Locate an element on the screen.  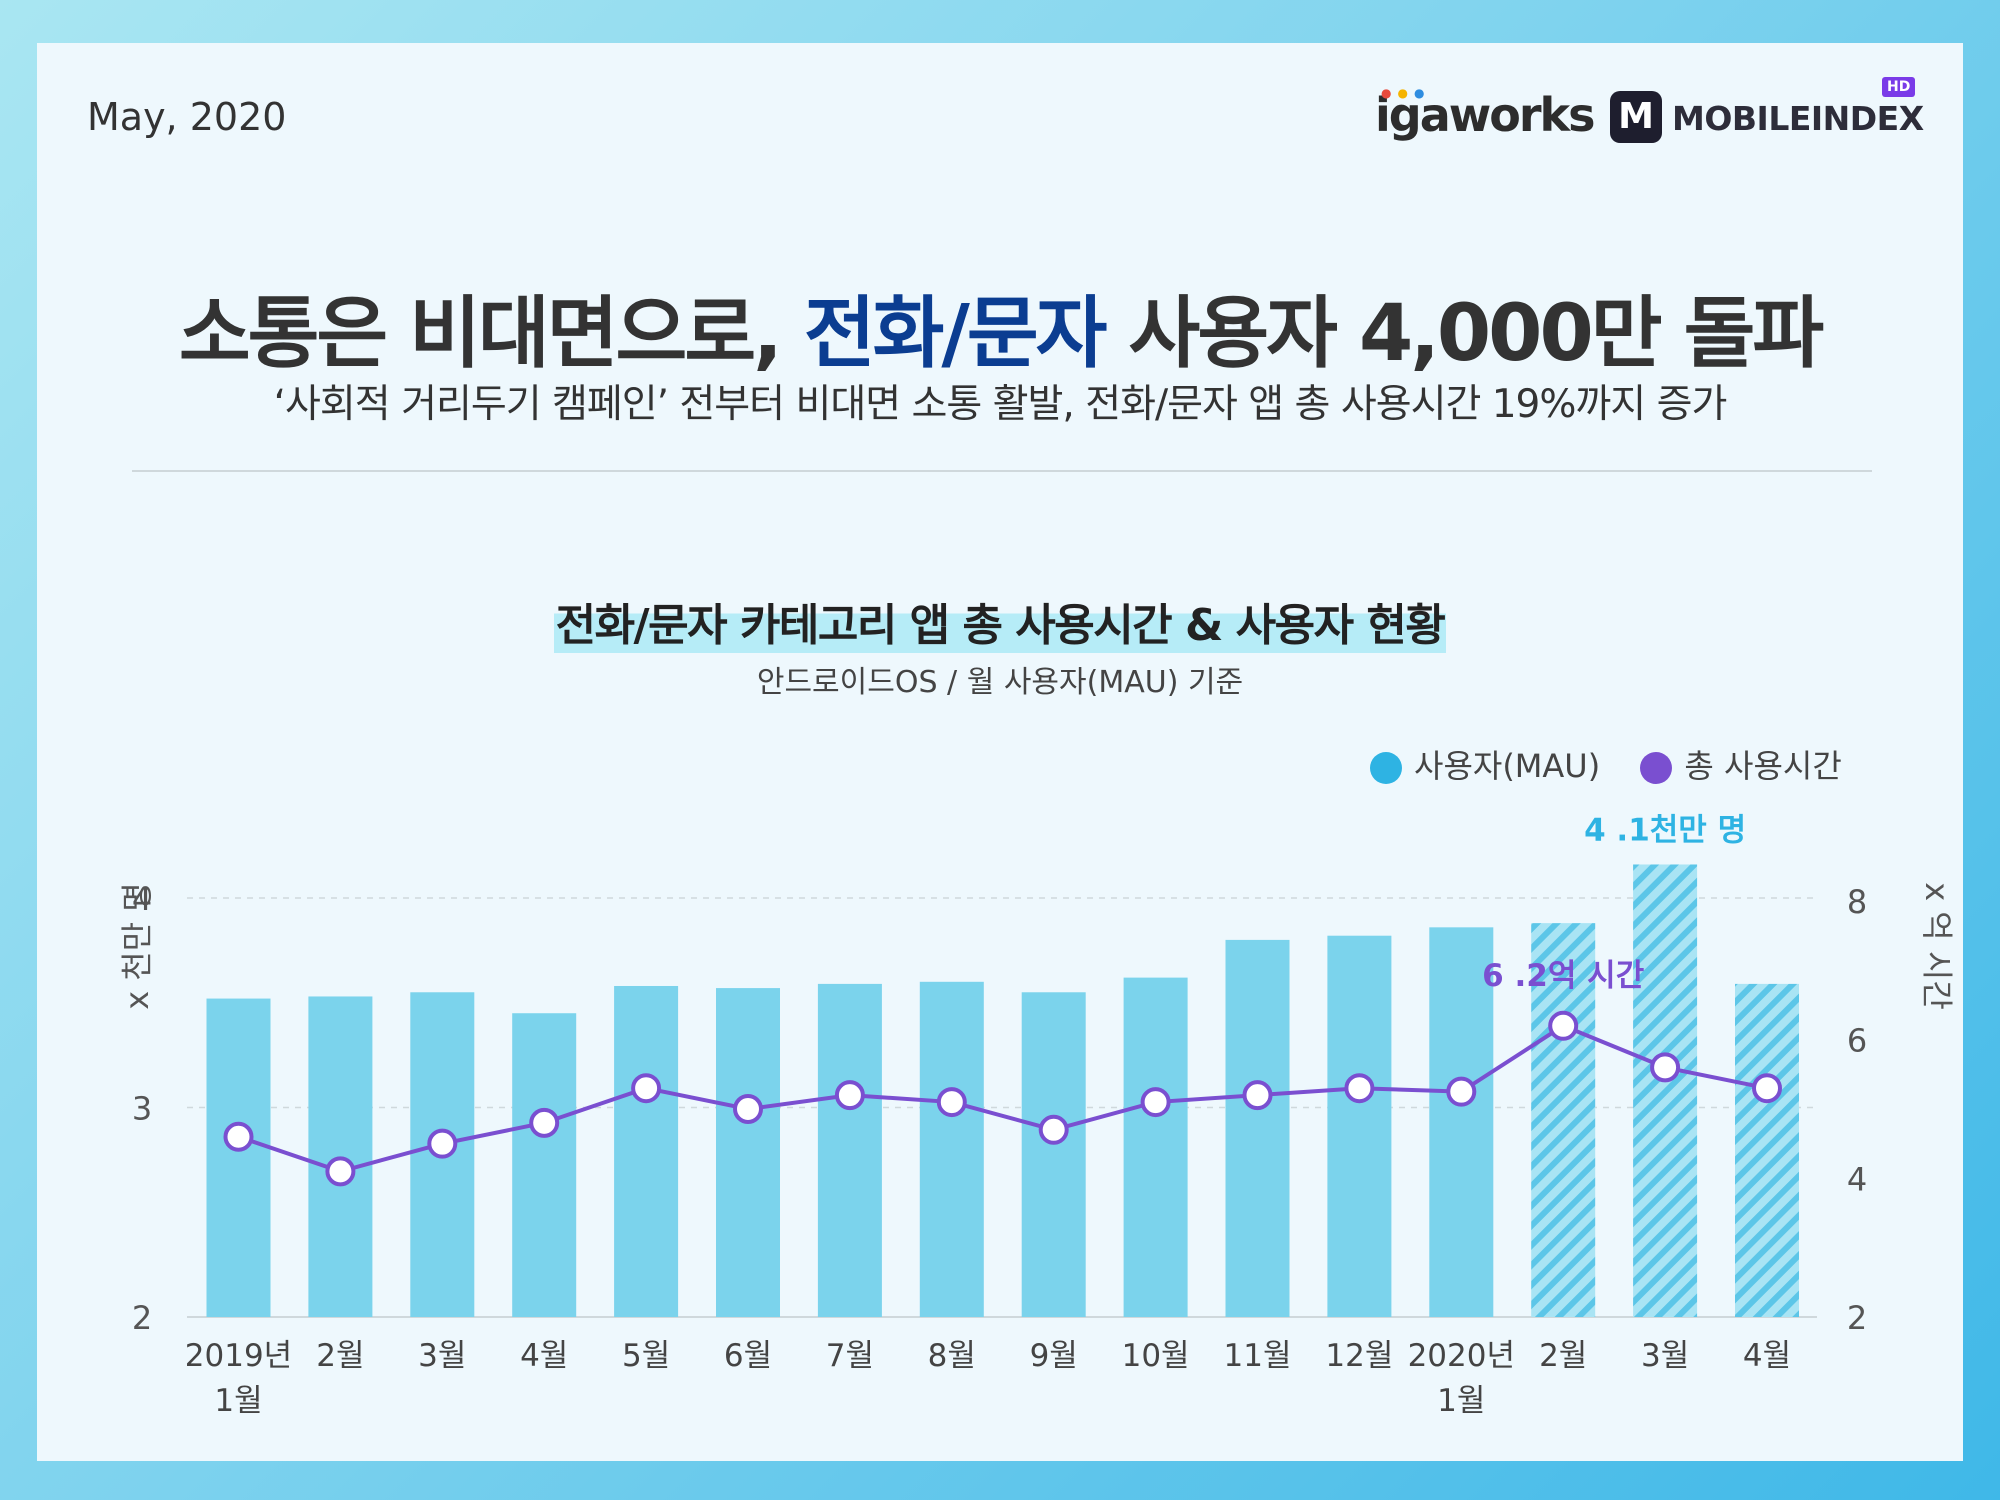
divider is located at coordinates (1002, 471).